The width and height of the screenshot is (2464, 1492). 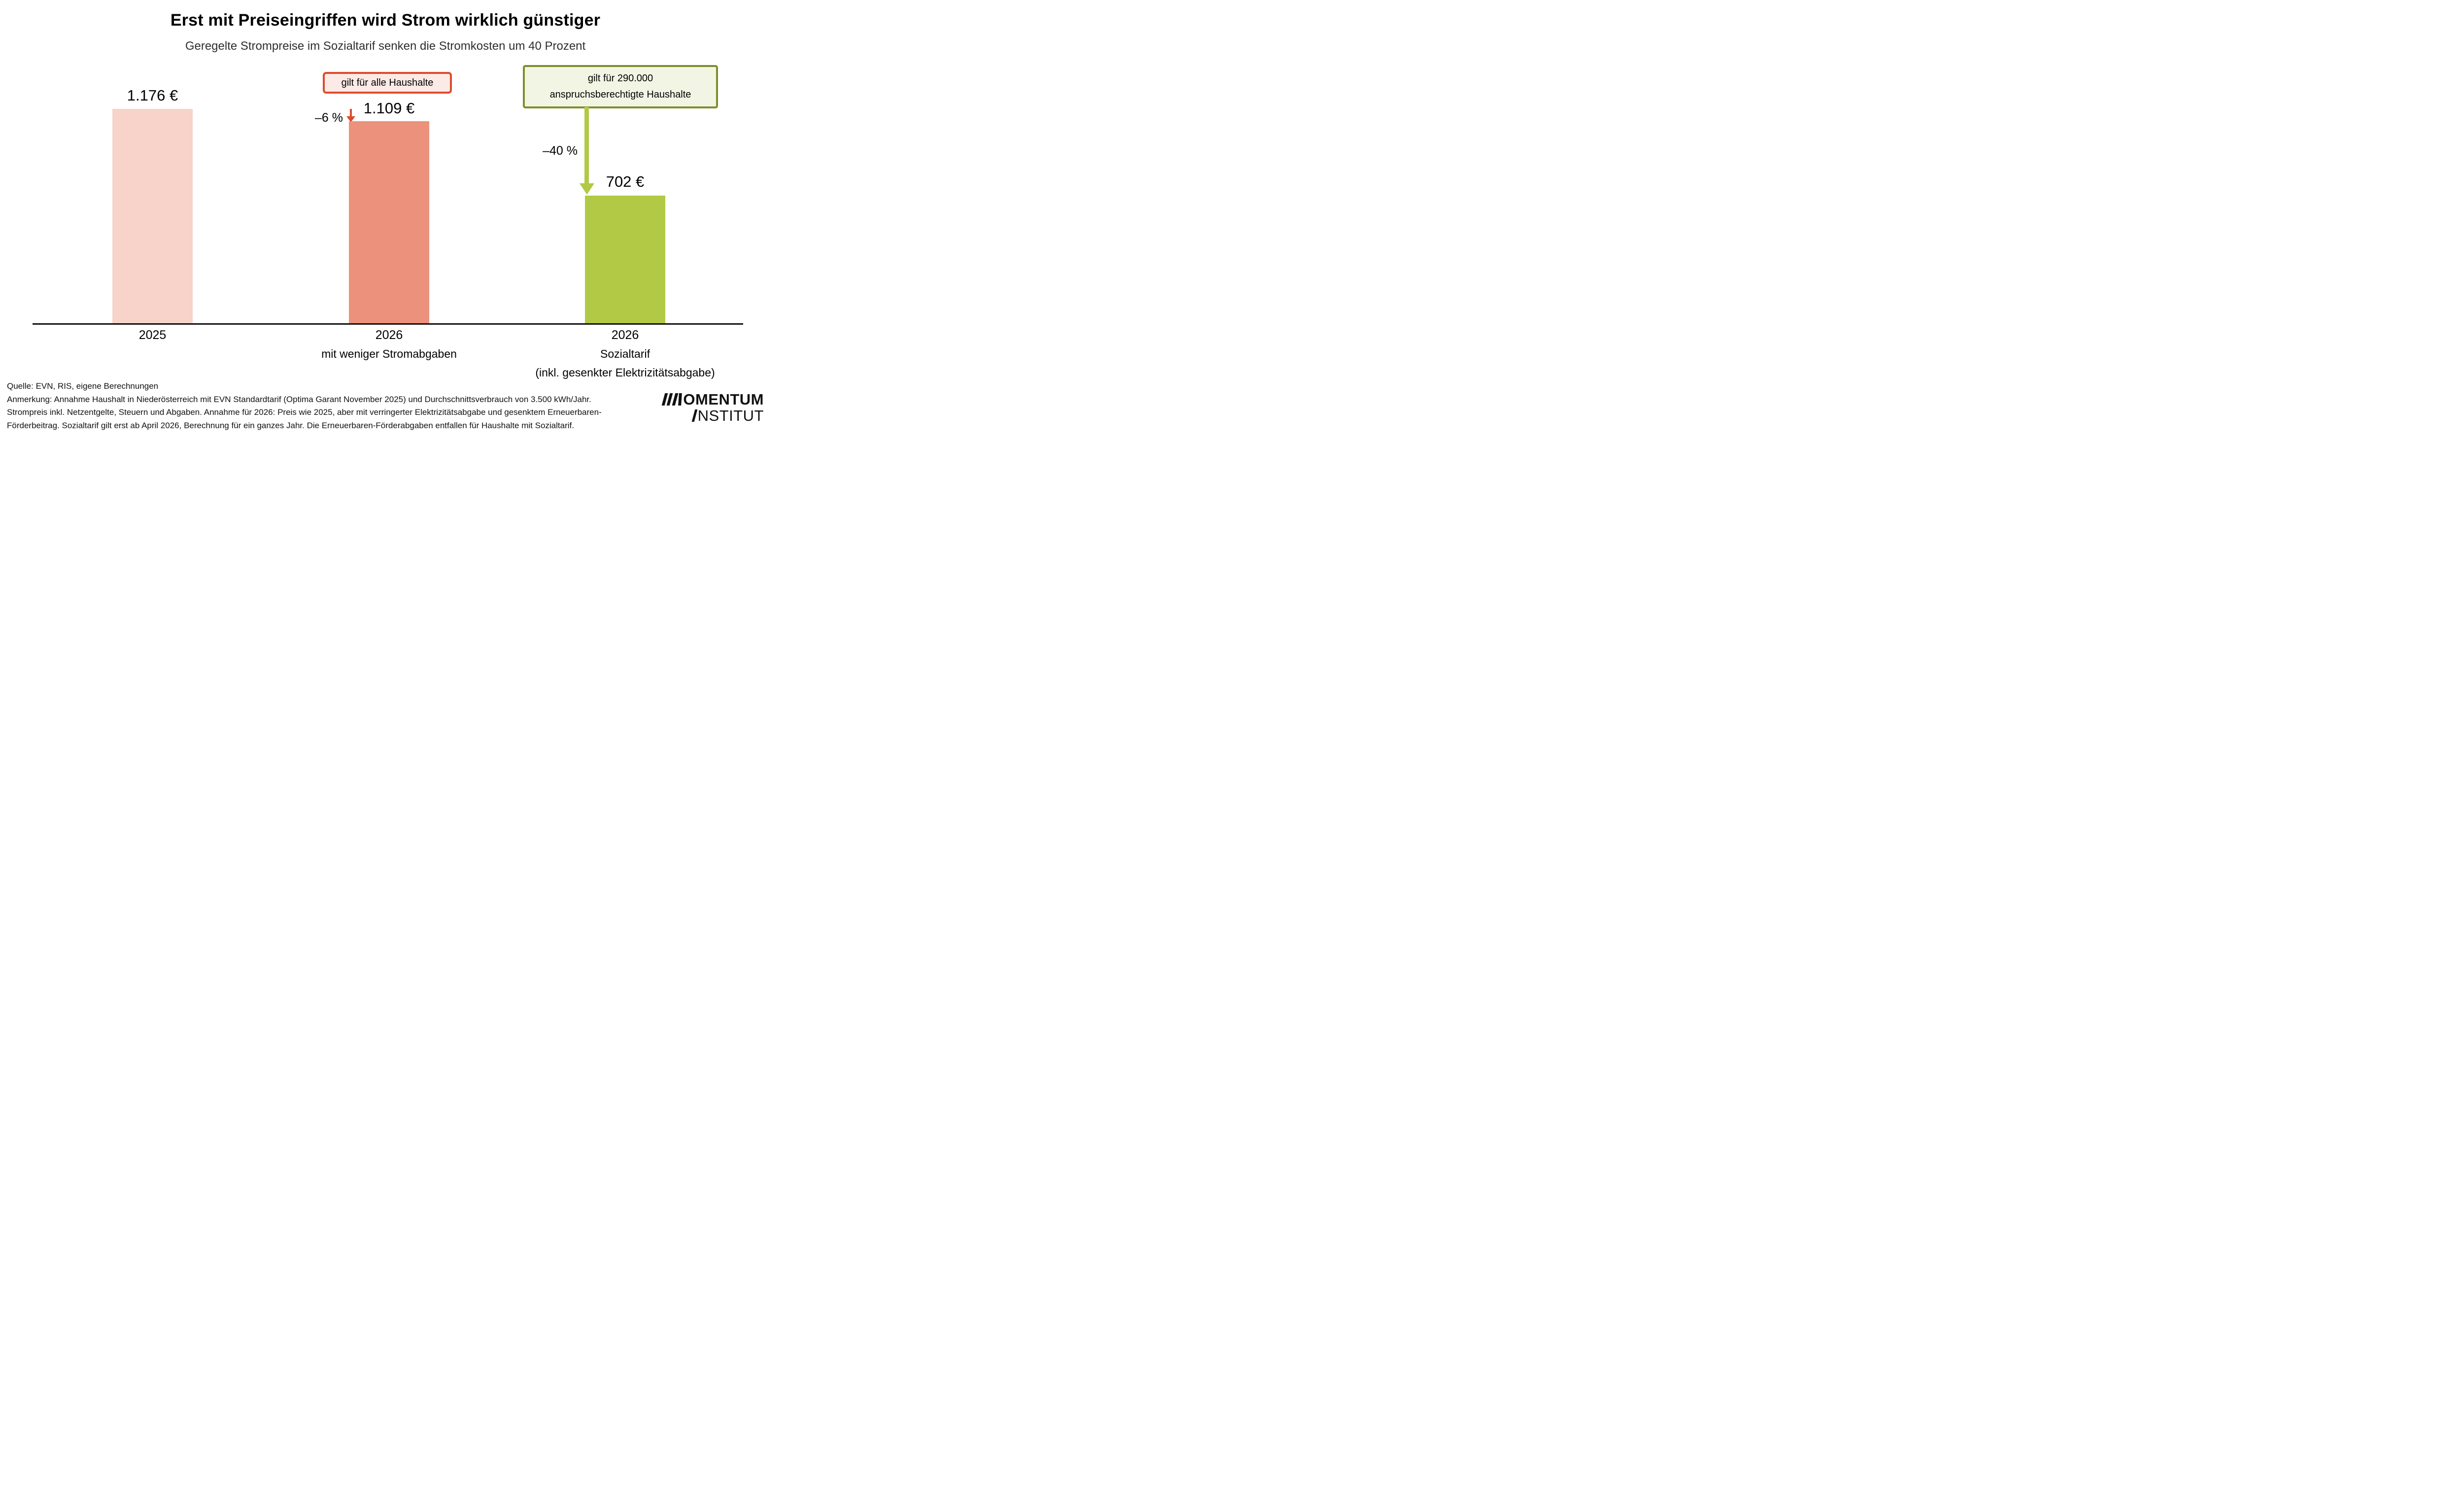 What do you see at coordinates (350, 119) in the screenshot?
I see `down-arrow-icon-red-head` at bounding box center [350, 119].